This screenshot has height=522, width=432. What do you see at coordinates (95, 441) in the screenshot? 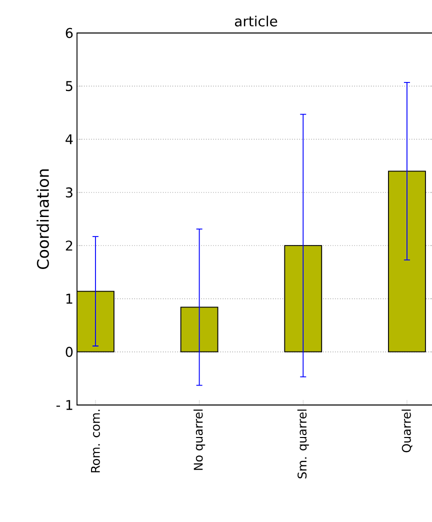
I see `x-tick-label: Rom. com.` at bounding box center [95, 441].